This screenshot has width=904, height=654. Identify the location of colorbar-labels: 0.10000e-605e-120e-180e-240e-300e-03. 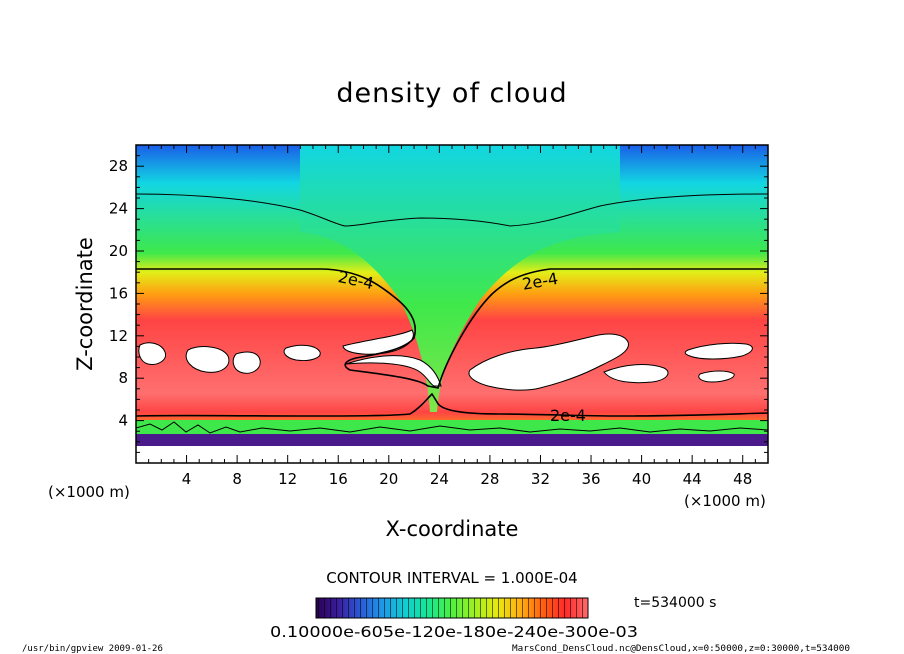
(454, 632).